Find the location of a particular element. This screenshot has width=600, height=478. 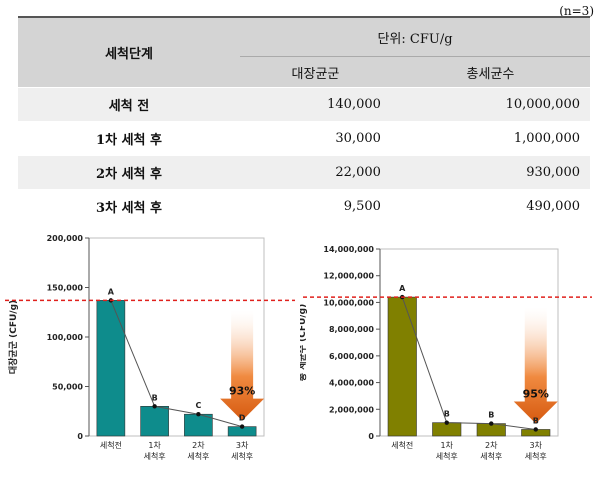

table-row: 2차 세척 후 22,000 930,000 is located at coordinates (304, 172).